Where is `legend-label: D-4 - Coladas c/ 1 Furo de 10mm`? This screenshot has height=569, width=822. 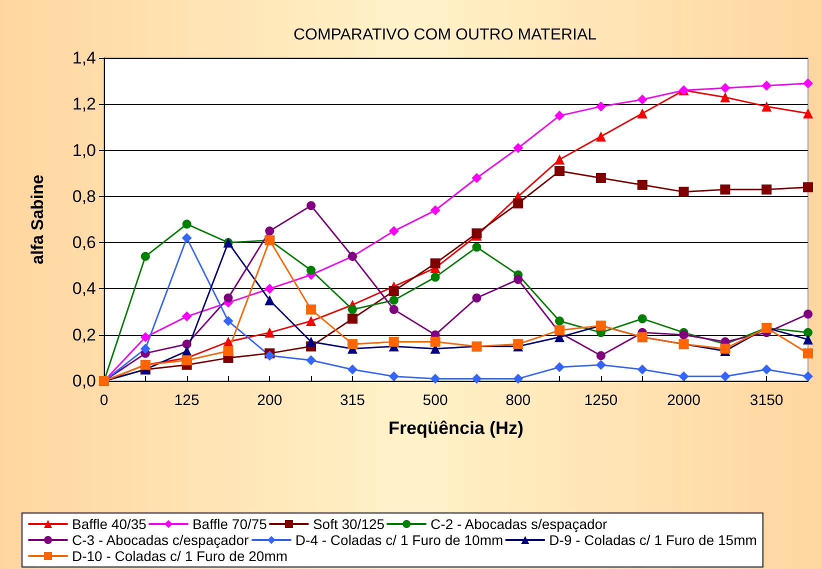 legend-label: D-4 - Coladas c/ 1 Furo de 10mm is located at coordinates (399, 540).